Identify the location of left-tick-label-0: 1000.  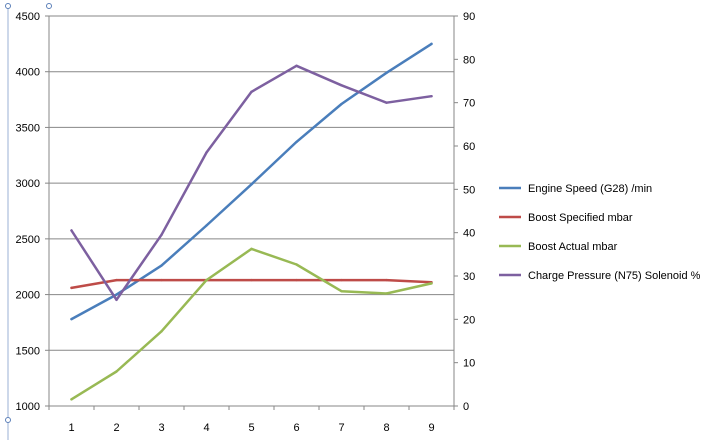
(28, 407).